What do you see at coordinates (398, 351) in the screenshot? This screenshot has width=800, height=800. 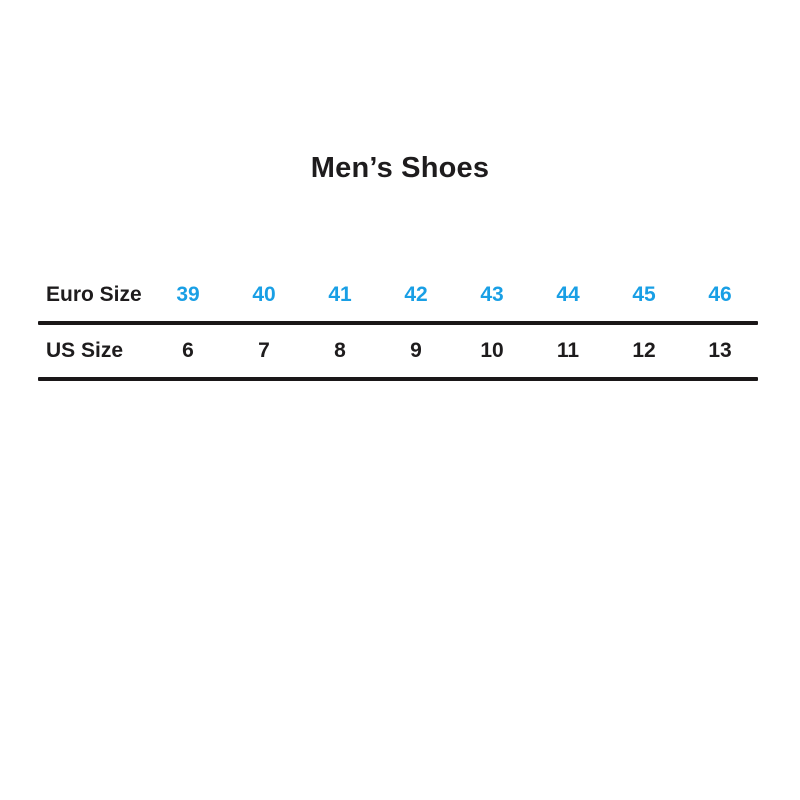 I see `table-row-us-size: US Size 6 7 8 9 10 11 12 13` at bounding box center [398, 351].